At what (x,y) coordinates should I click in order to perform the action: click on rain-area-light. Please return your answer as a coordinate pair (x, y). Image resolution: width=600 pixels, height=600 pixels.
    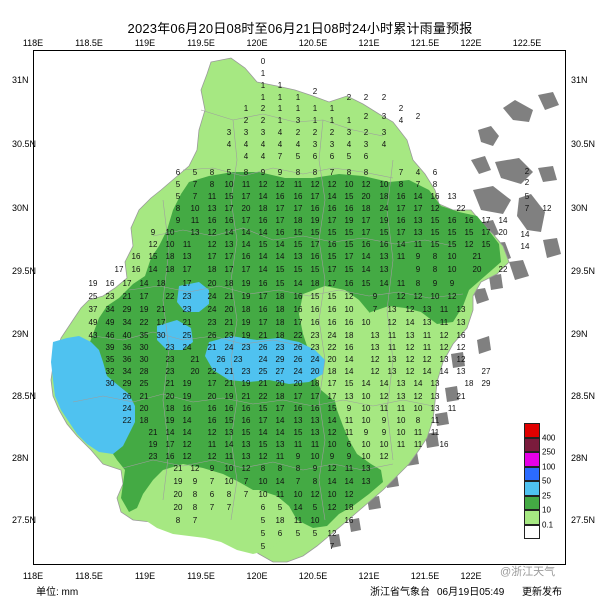
    Looking at the image, I should click on (211, 509).